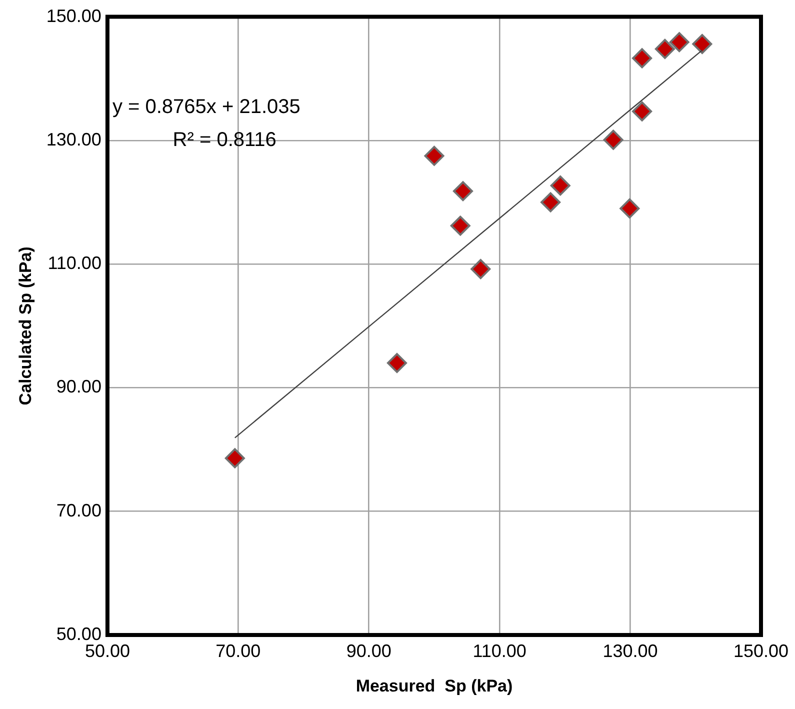  What do you see at coordinates (761, 650) in the screenshot?
I see `x-tick-label: 150.00` at bounding box center [761, 650].